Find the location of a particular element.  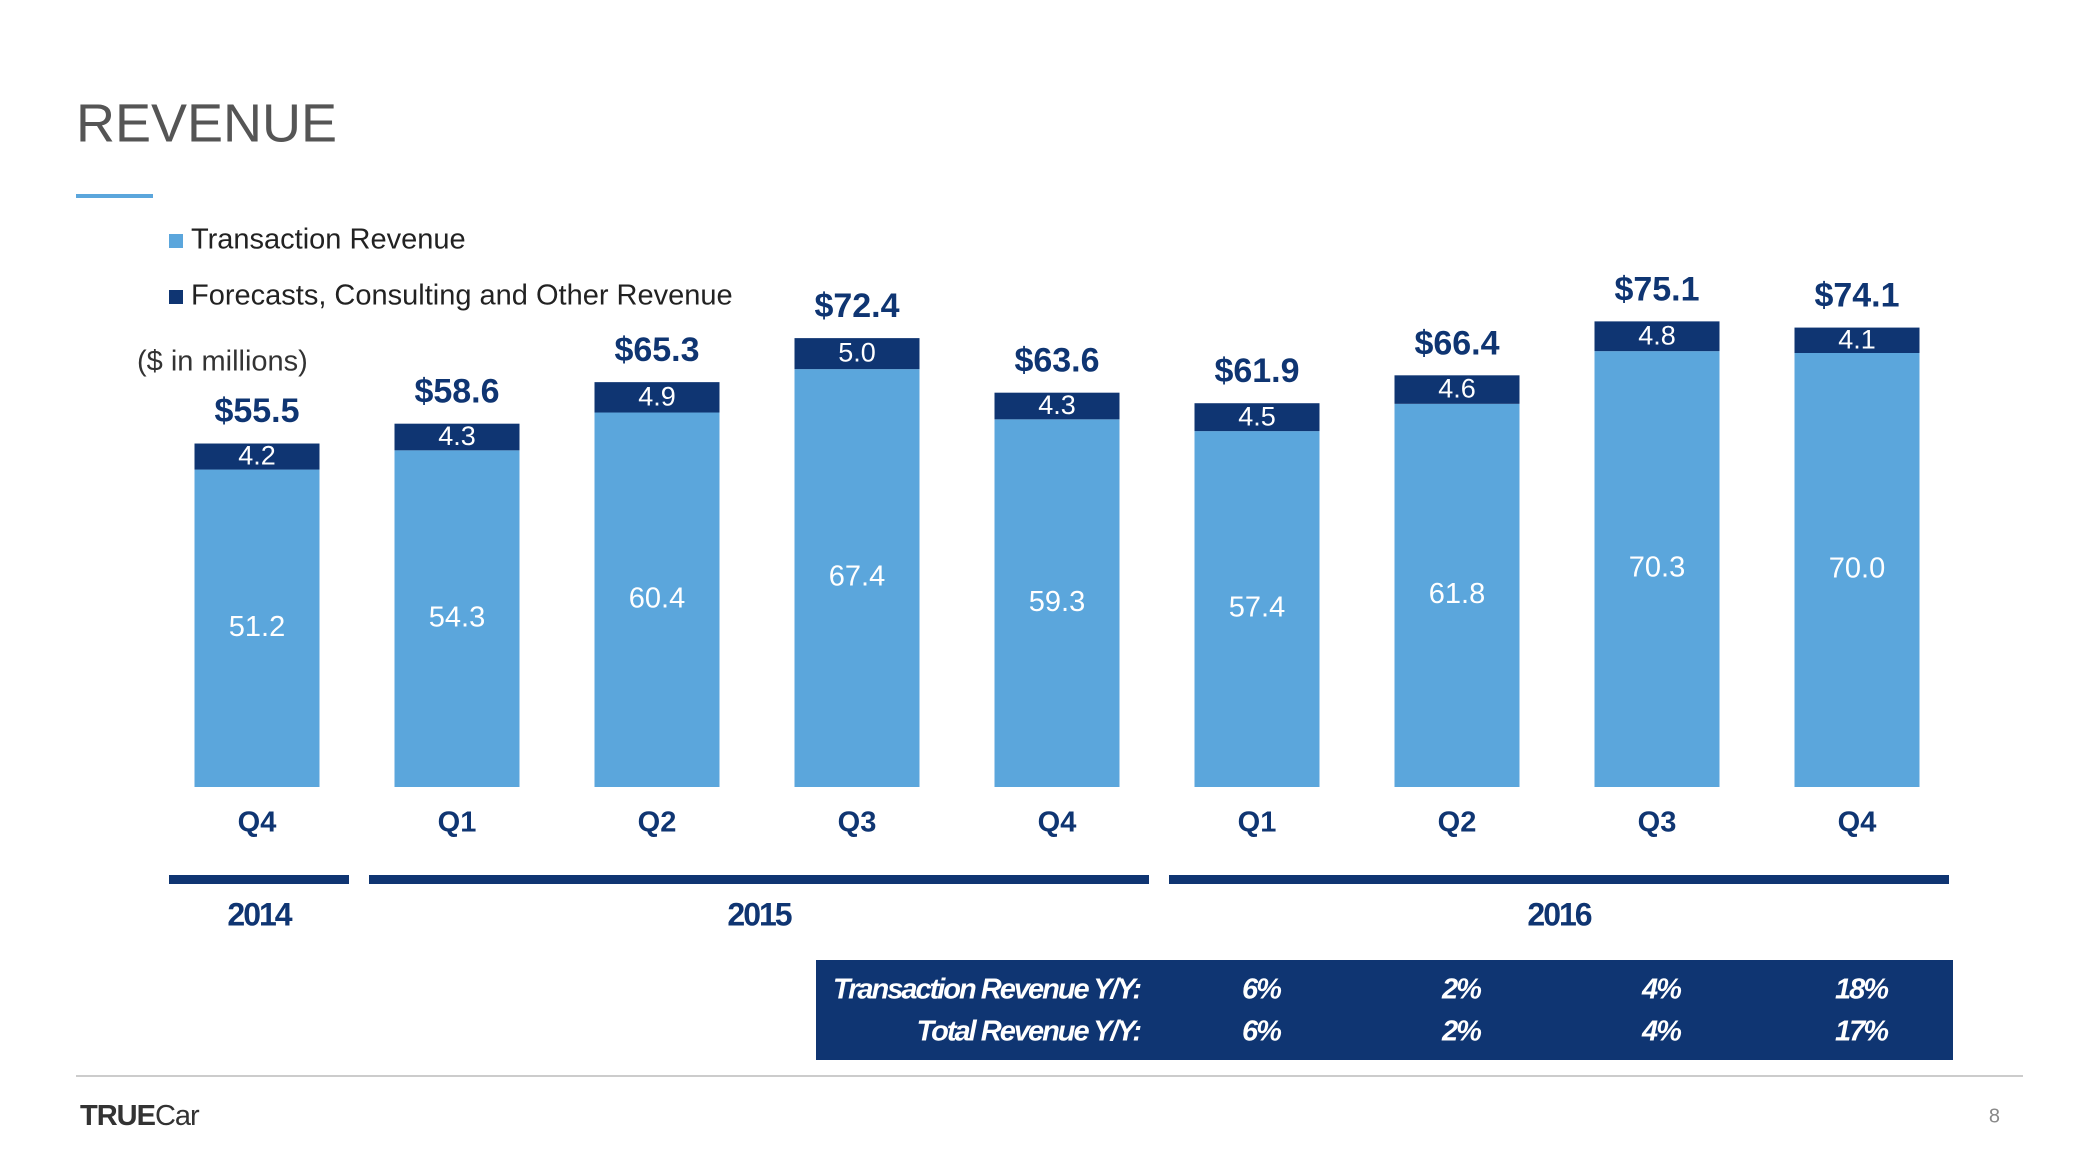

legend-label: Forecasts, Consulting and Other Revenue is located at coordinates (462, 296).